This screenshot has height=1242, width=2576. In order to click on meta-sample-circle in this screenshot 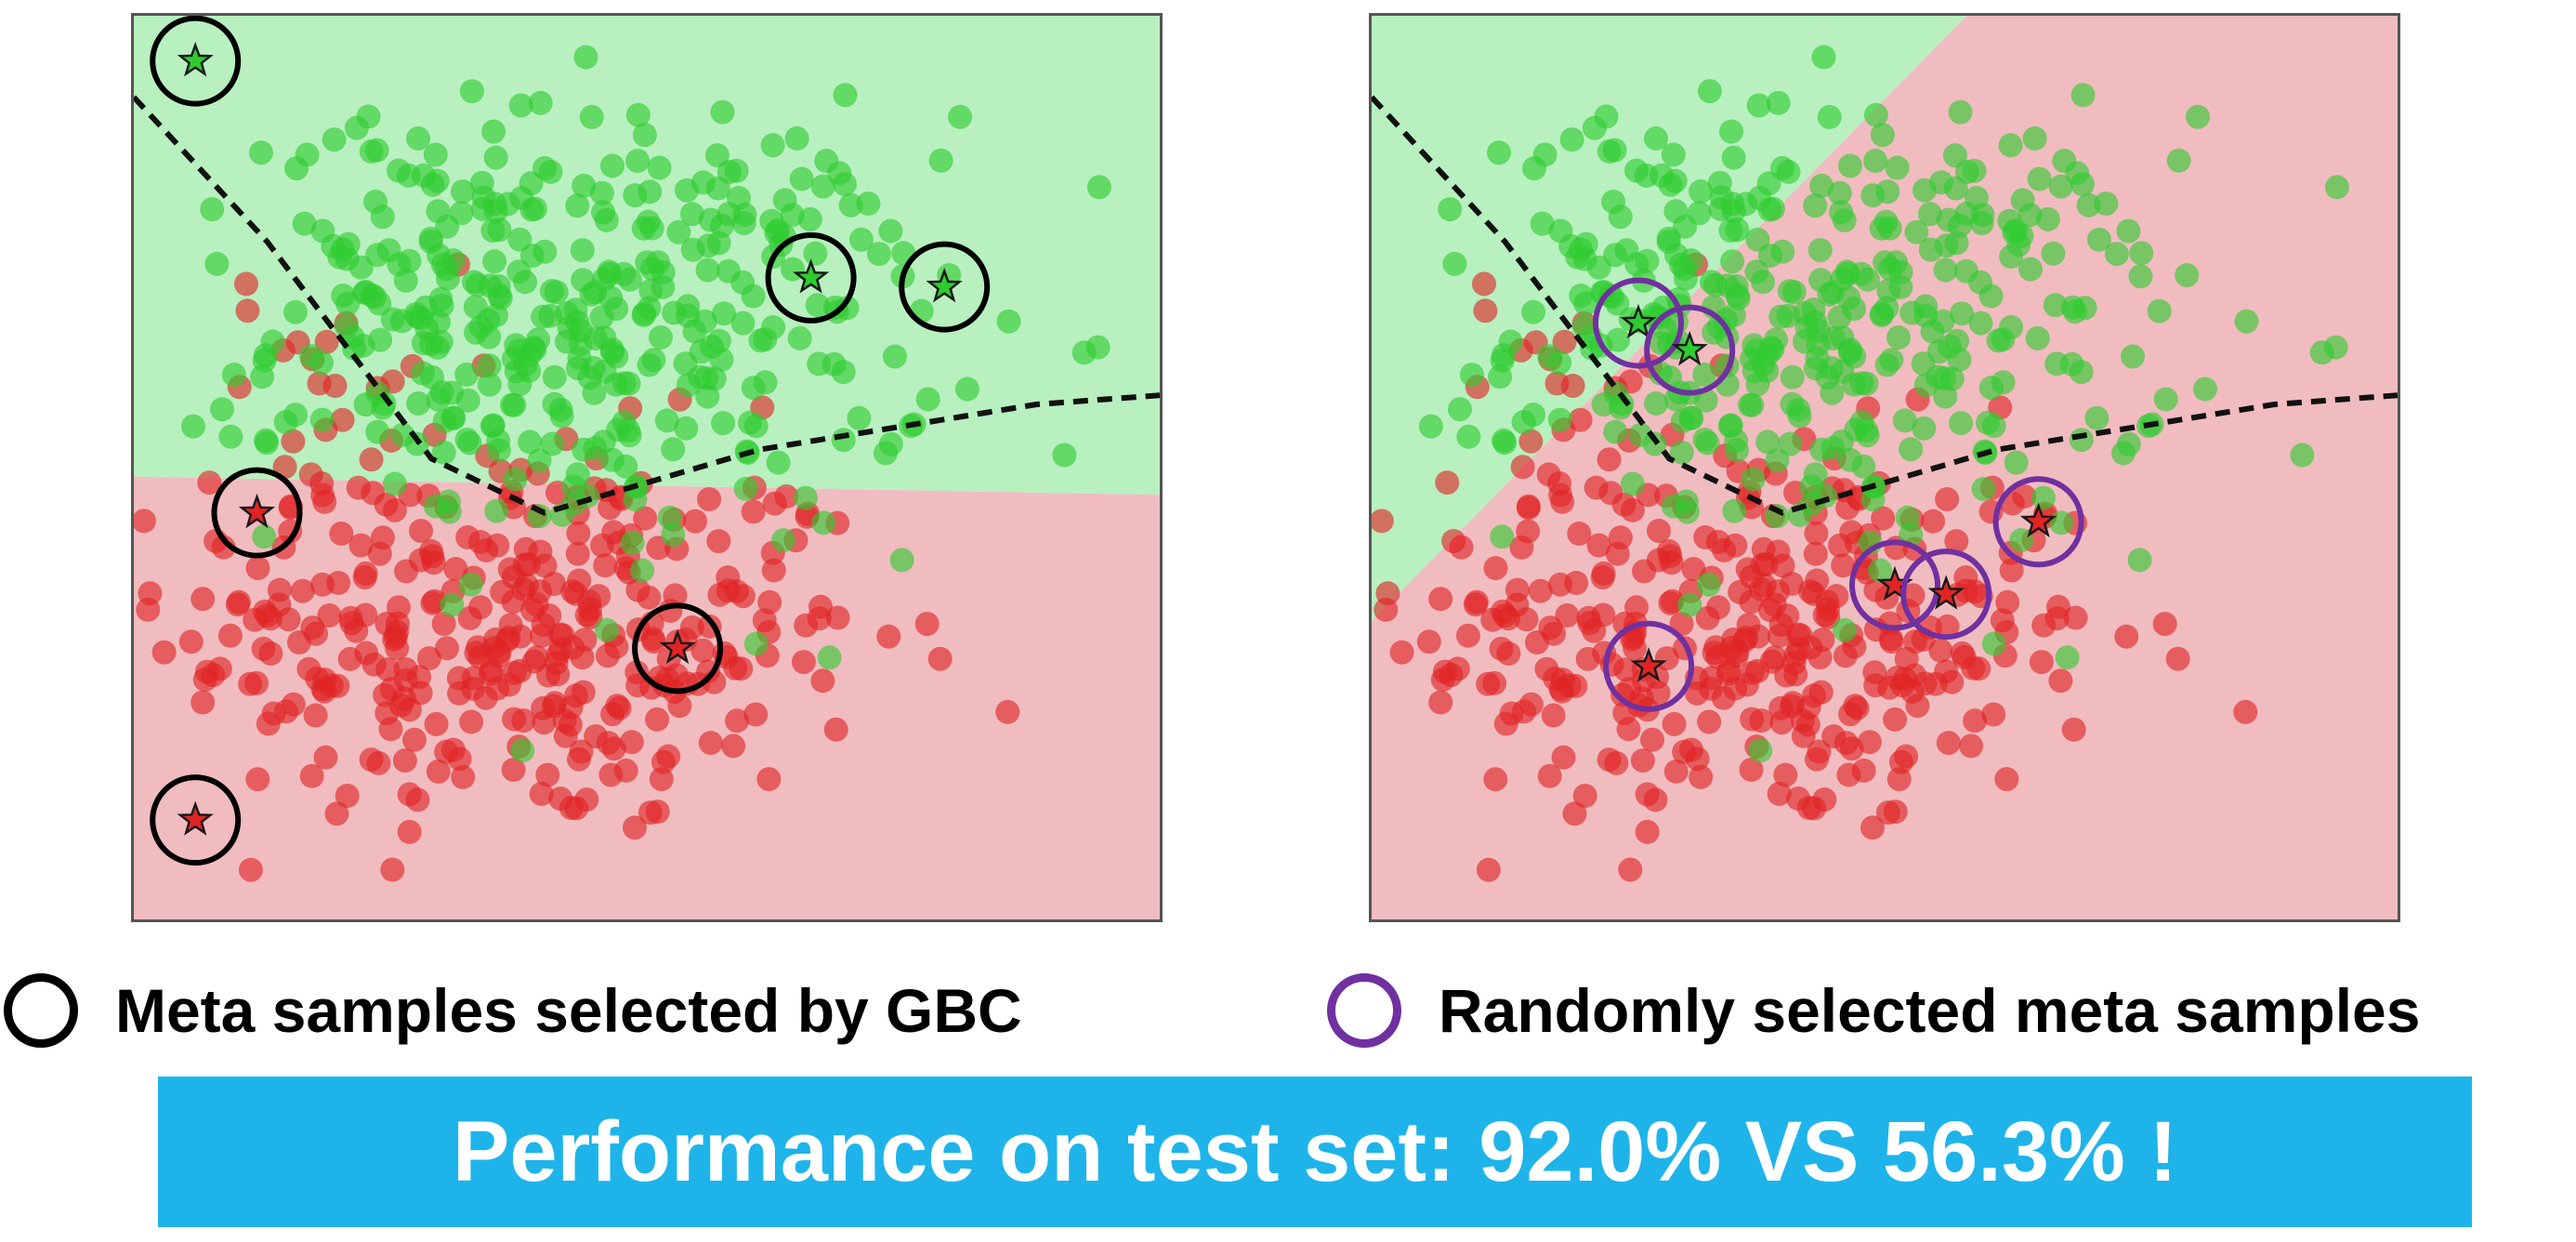, I will do `click(1894, 585)`.